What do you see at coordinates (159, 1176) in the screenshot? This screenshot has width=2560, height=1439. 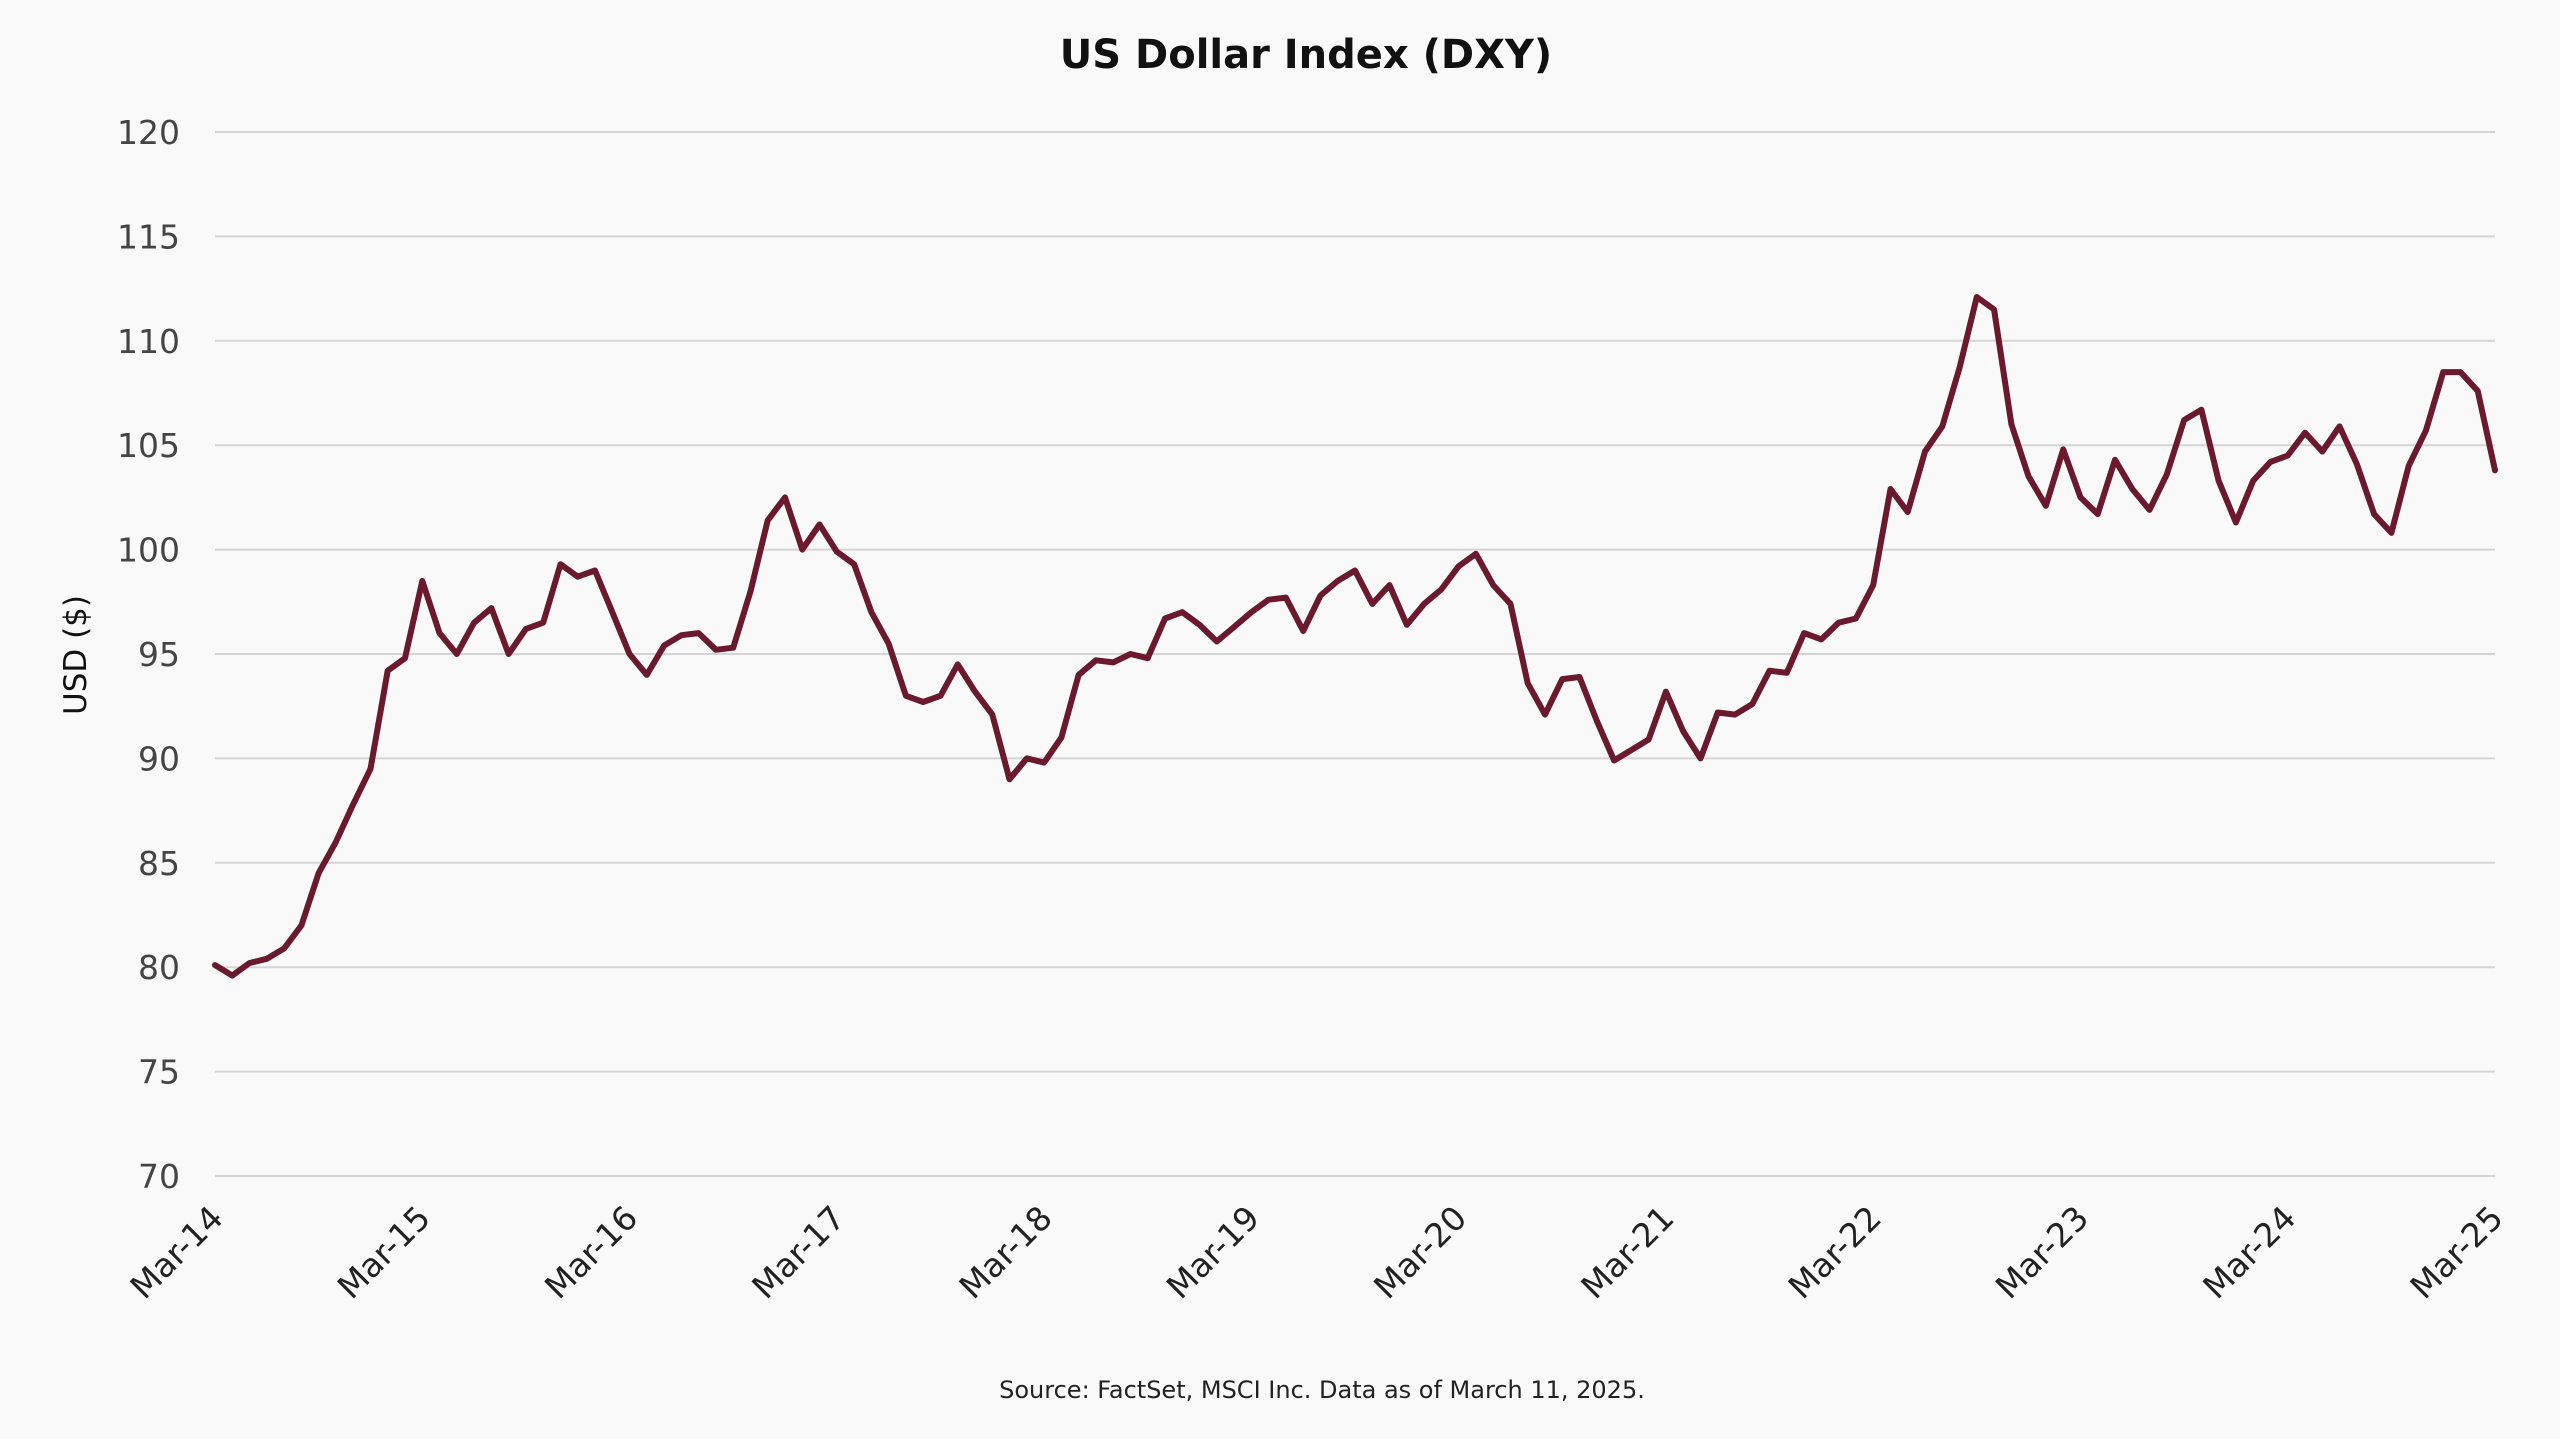 I see `y-tick-label: 70` at bounding box center [159, 1176].